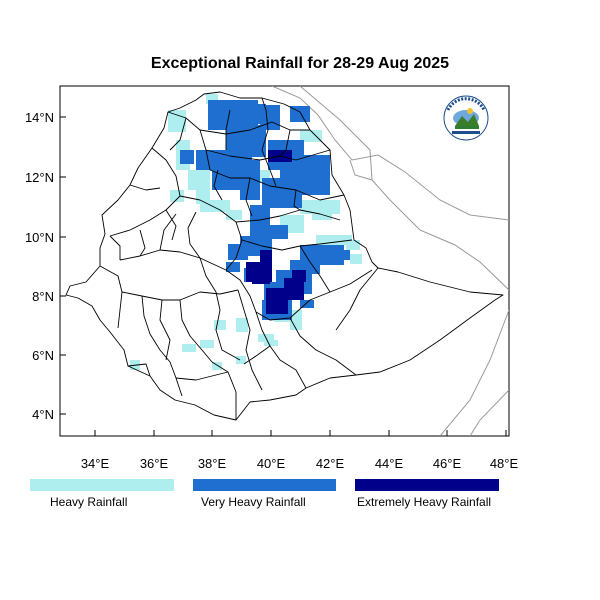  Describe the element at coordinates (39, 266) in the screenshot. I see `y-axis-labels: 14°N 12°N 10°N 8°N 6°N 4°N` at that location.